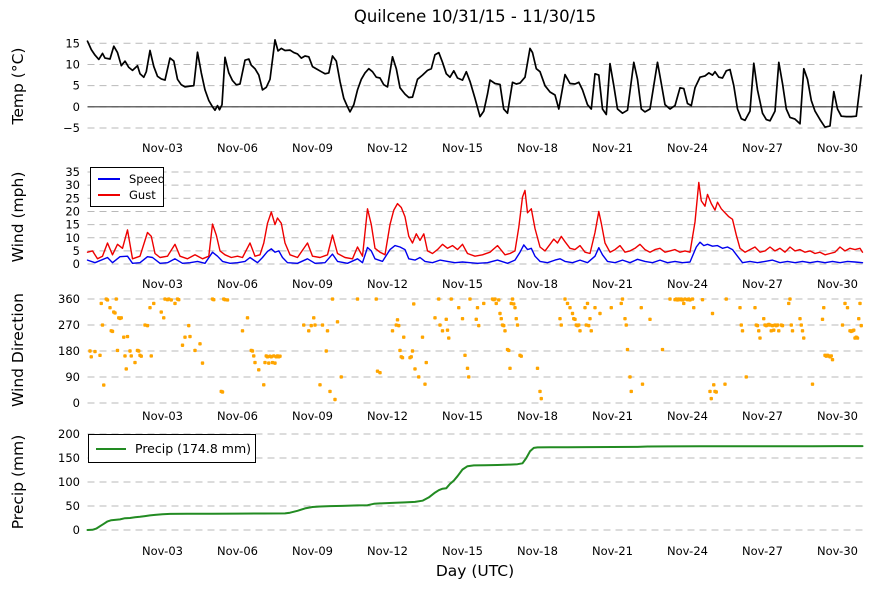 This screenshot has height=593, width=871. What do you see at coordinates (147, 178) in the screenshot?
I see `speed-legend-label: Speed` at bounding box center [147, 178].